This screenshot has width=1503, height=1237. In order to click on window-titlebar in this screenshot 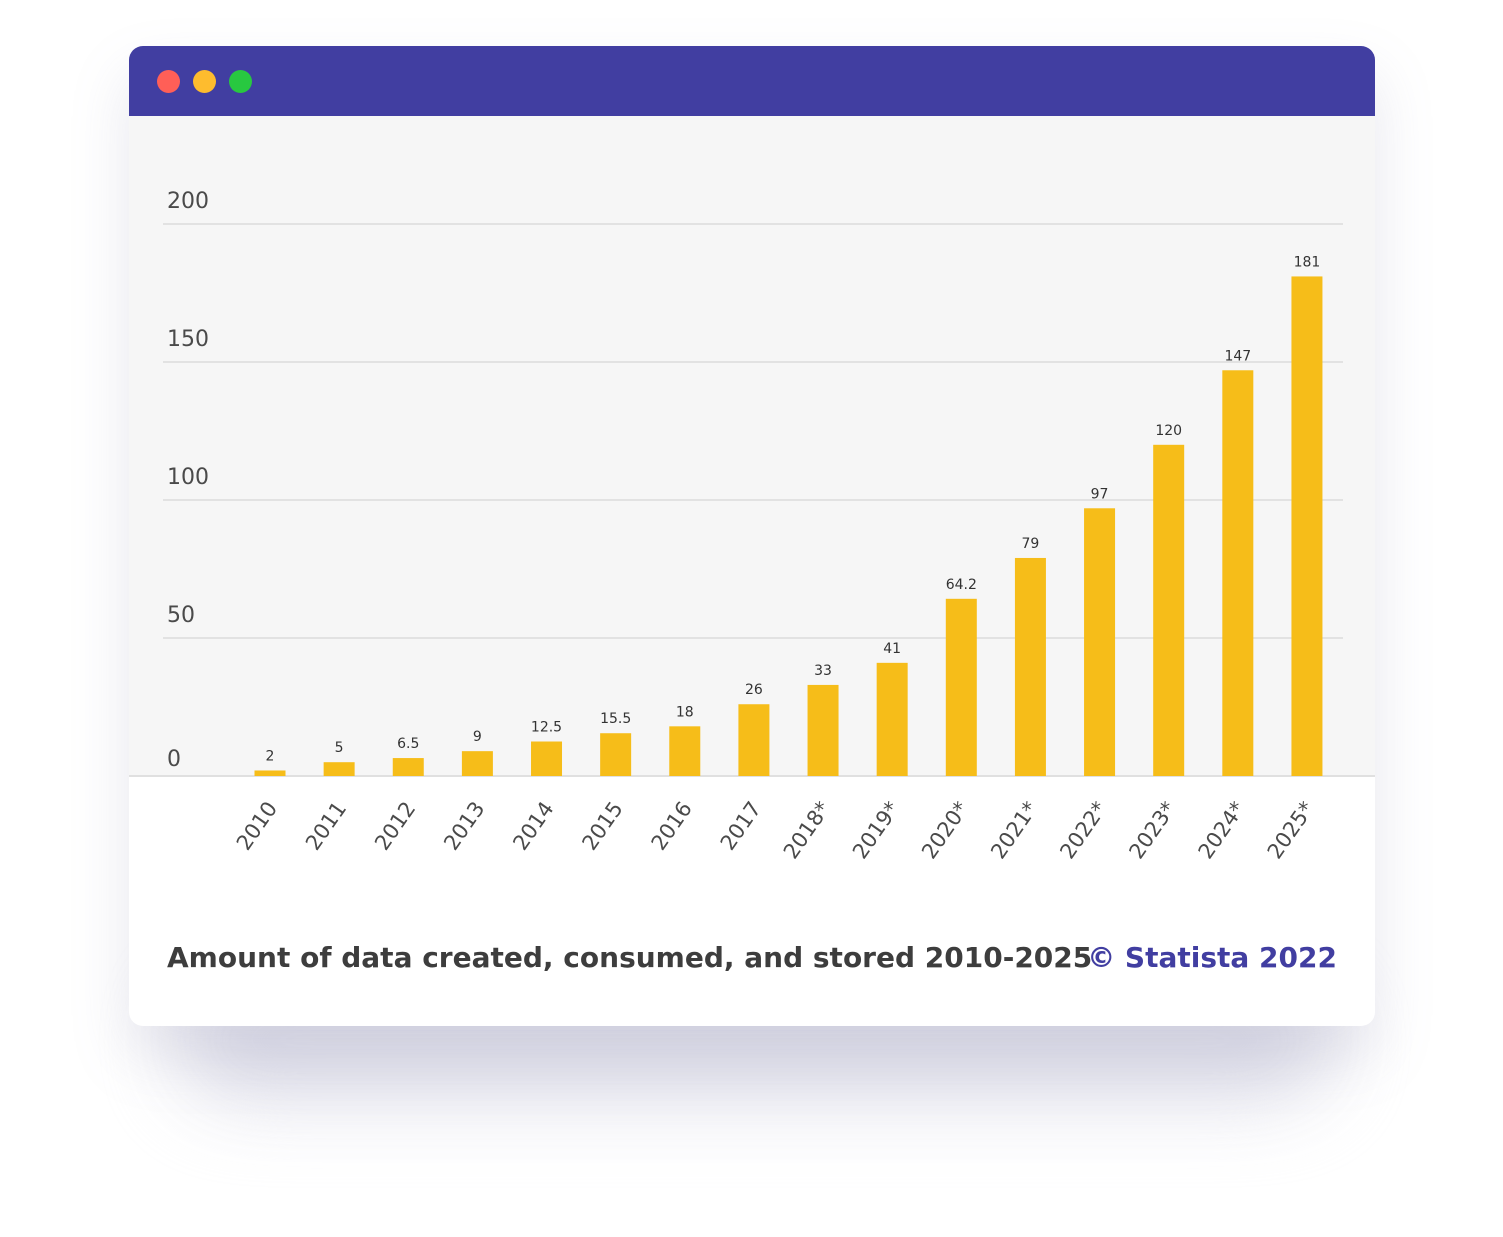, I will do `click(752, 81)`.